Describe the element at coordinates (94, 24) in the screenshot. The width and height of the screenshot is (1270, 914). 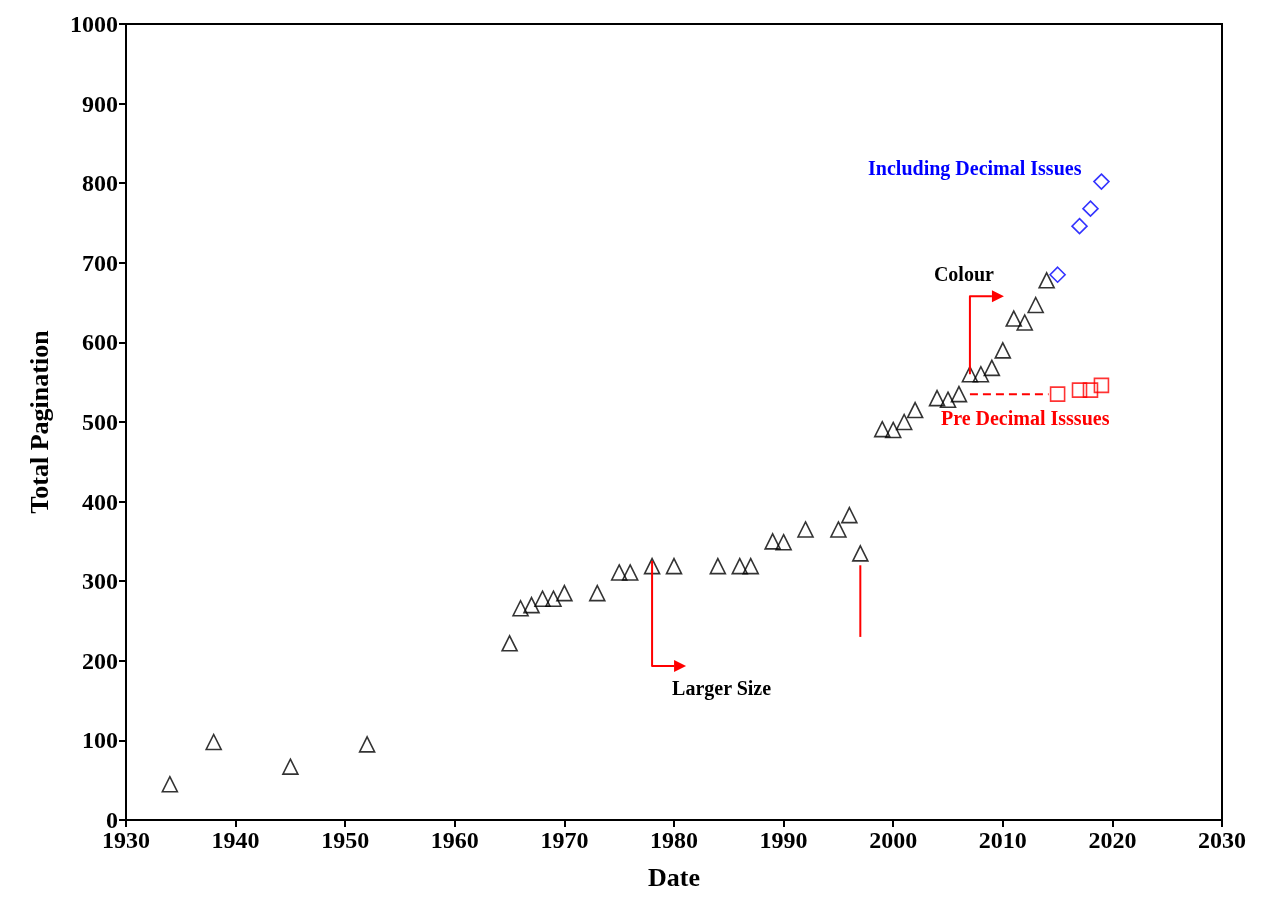
I see `y-tick-label: 1000` at that location.